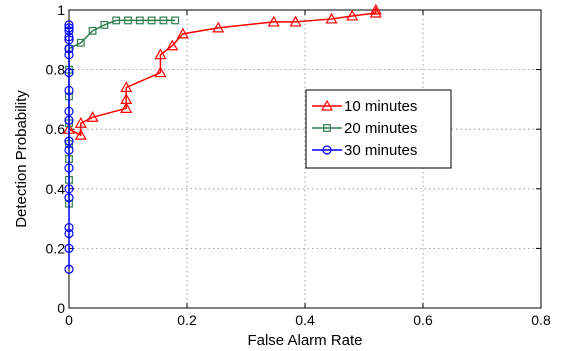 The image size is (561, 351). I want to click on y-axis-label: Detection Probability, so click(21, 159).